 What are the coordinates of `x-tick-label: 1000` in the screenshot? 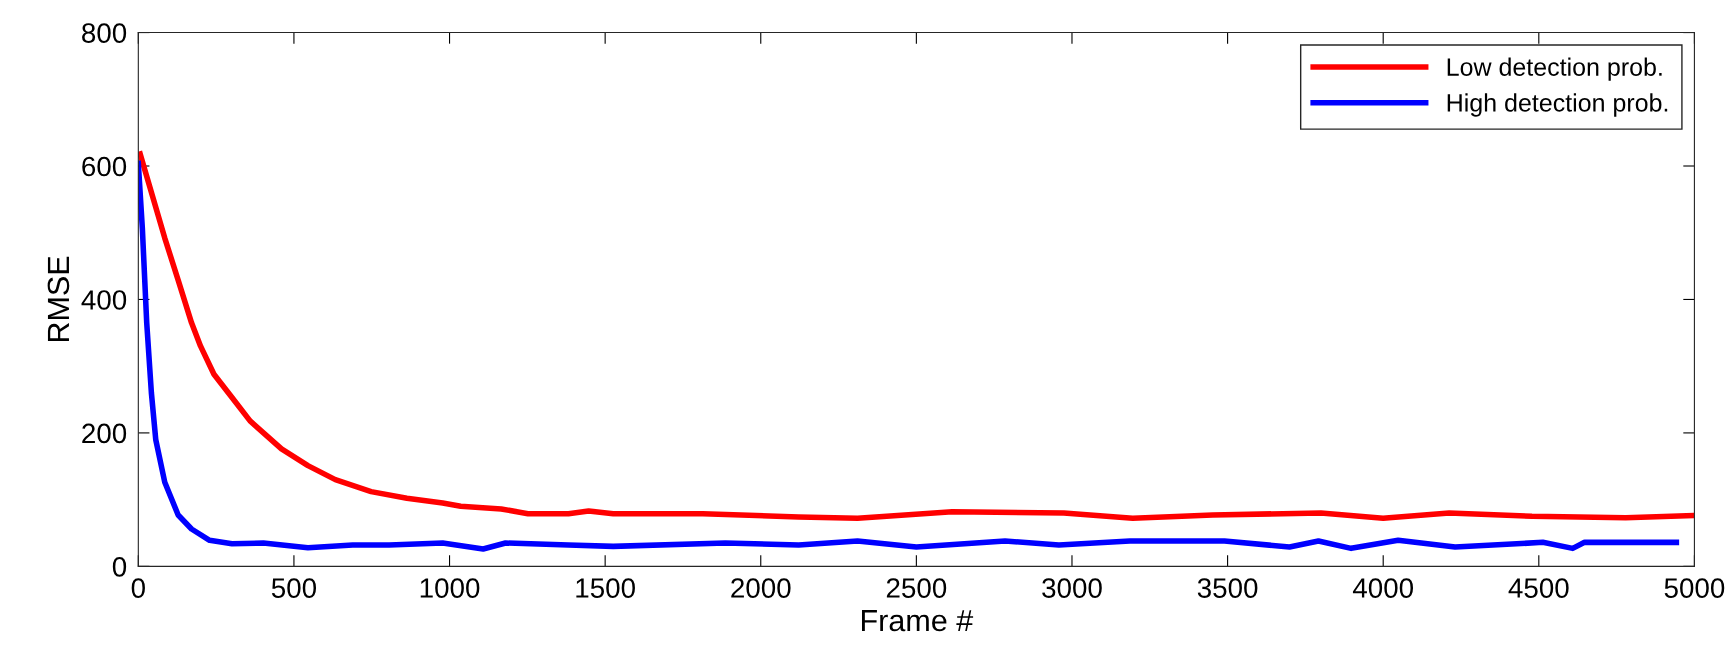 It's located at (450, 588).